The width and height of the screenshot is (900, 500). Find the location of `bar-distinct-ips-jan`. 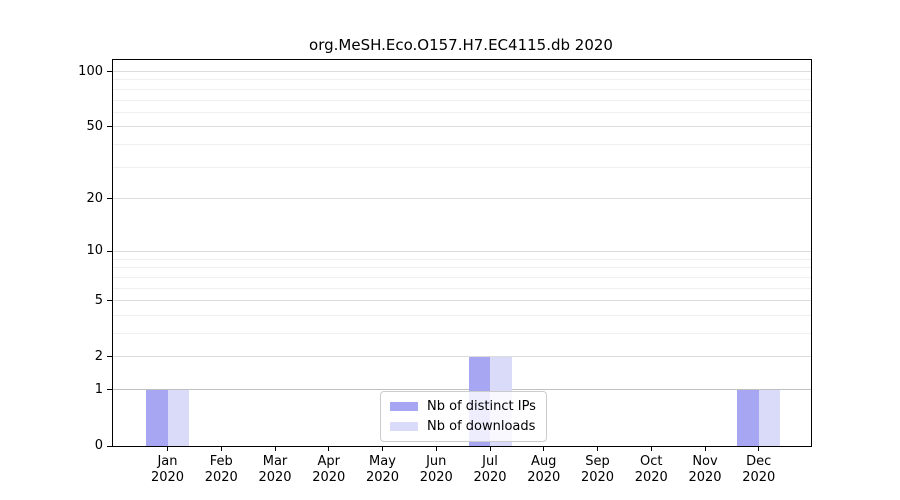

bar-distinct-ips-jan is located at coordinates (157, 417).